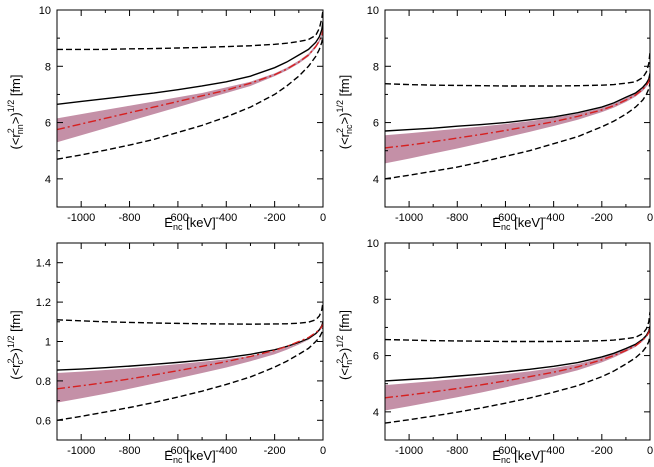 This screenshot has width=654, height=467. What do you see at coordinates (43, 421) in the screenshot?
I see `y-tick-label: 0.6` at bounding box center [43, 421].